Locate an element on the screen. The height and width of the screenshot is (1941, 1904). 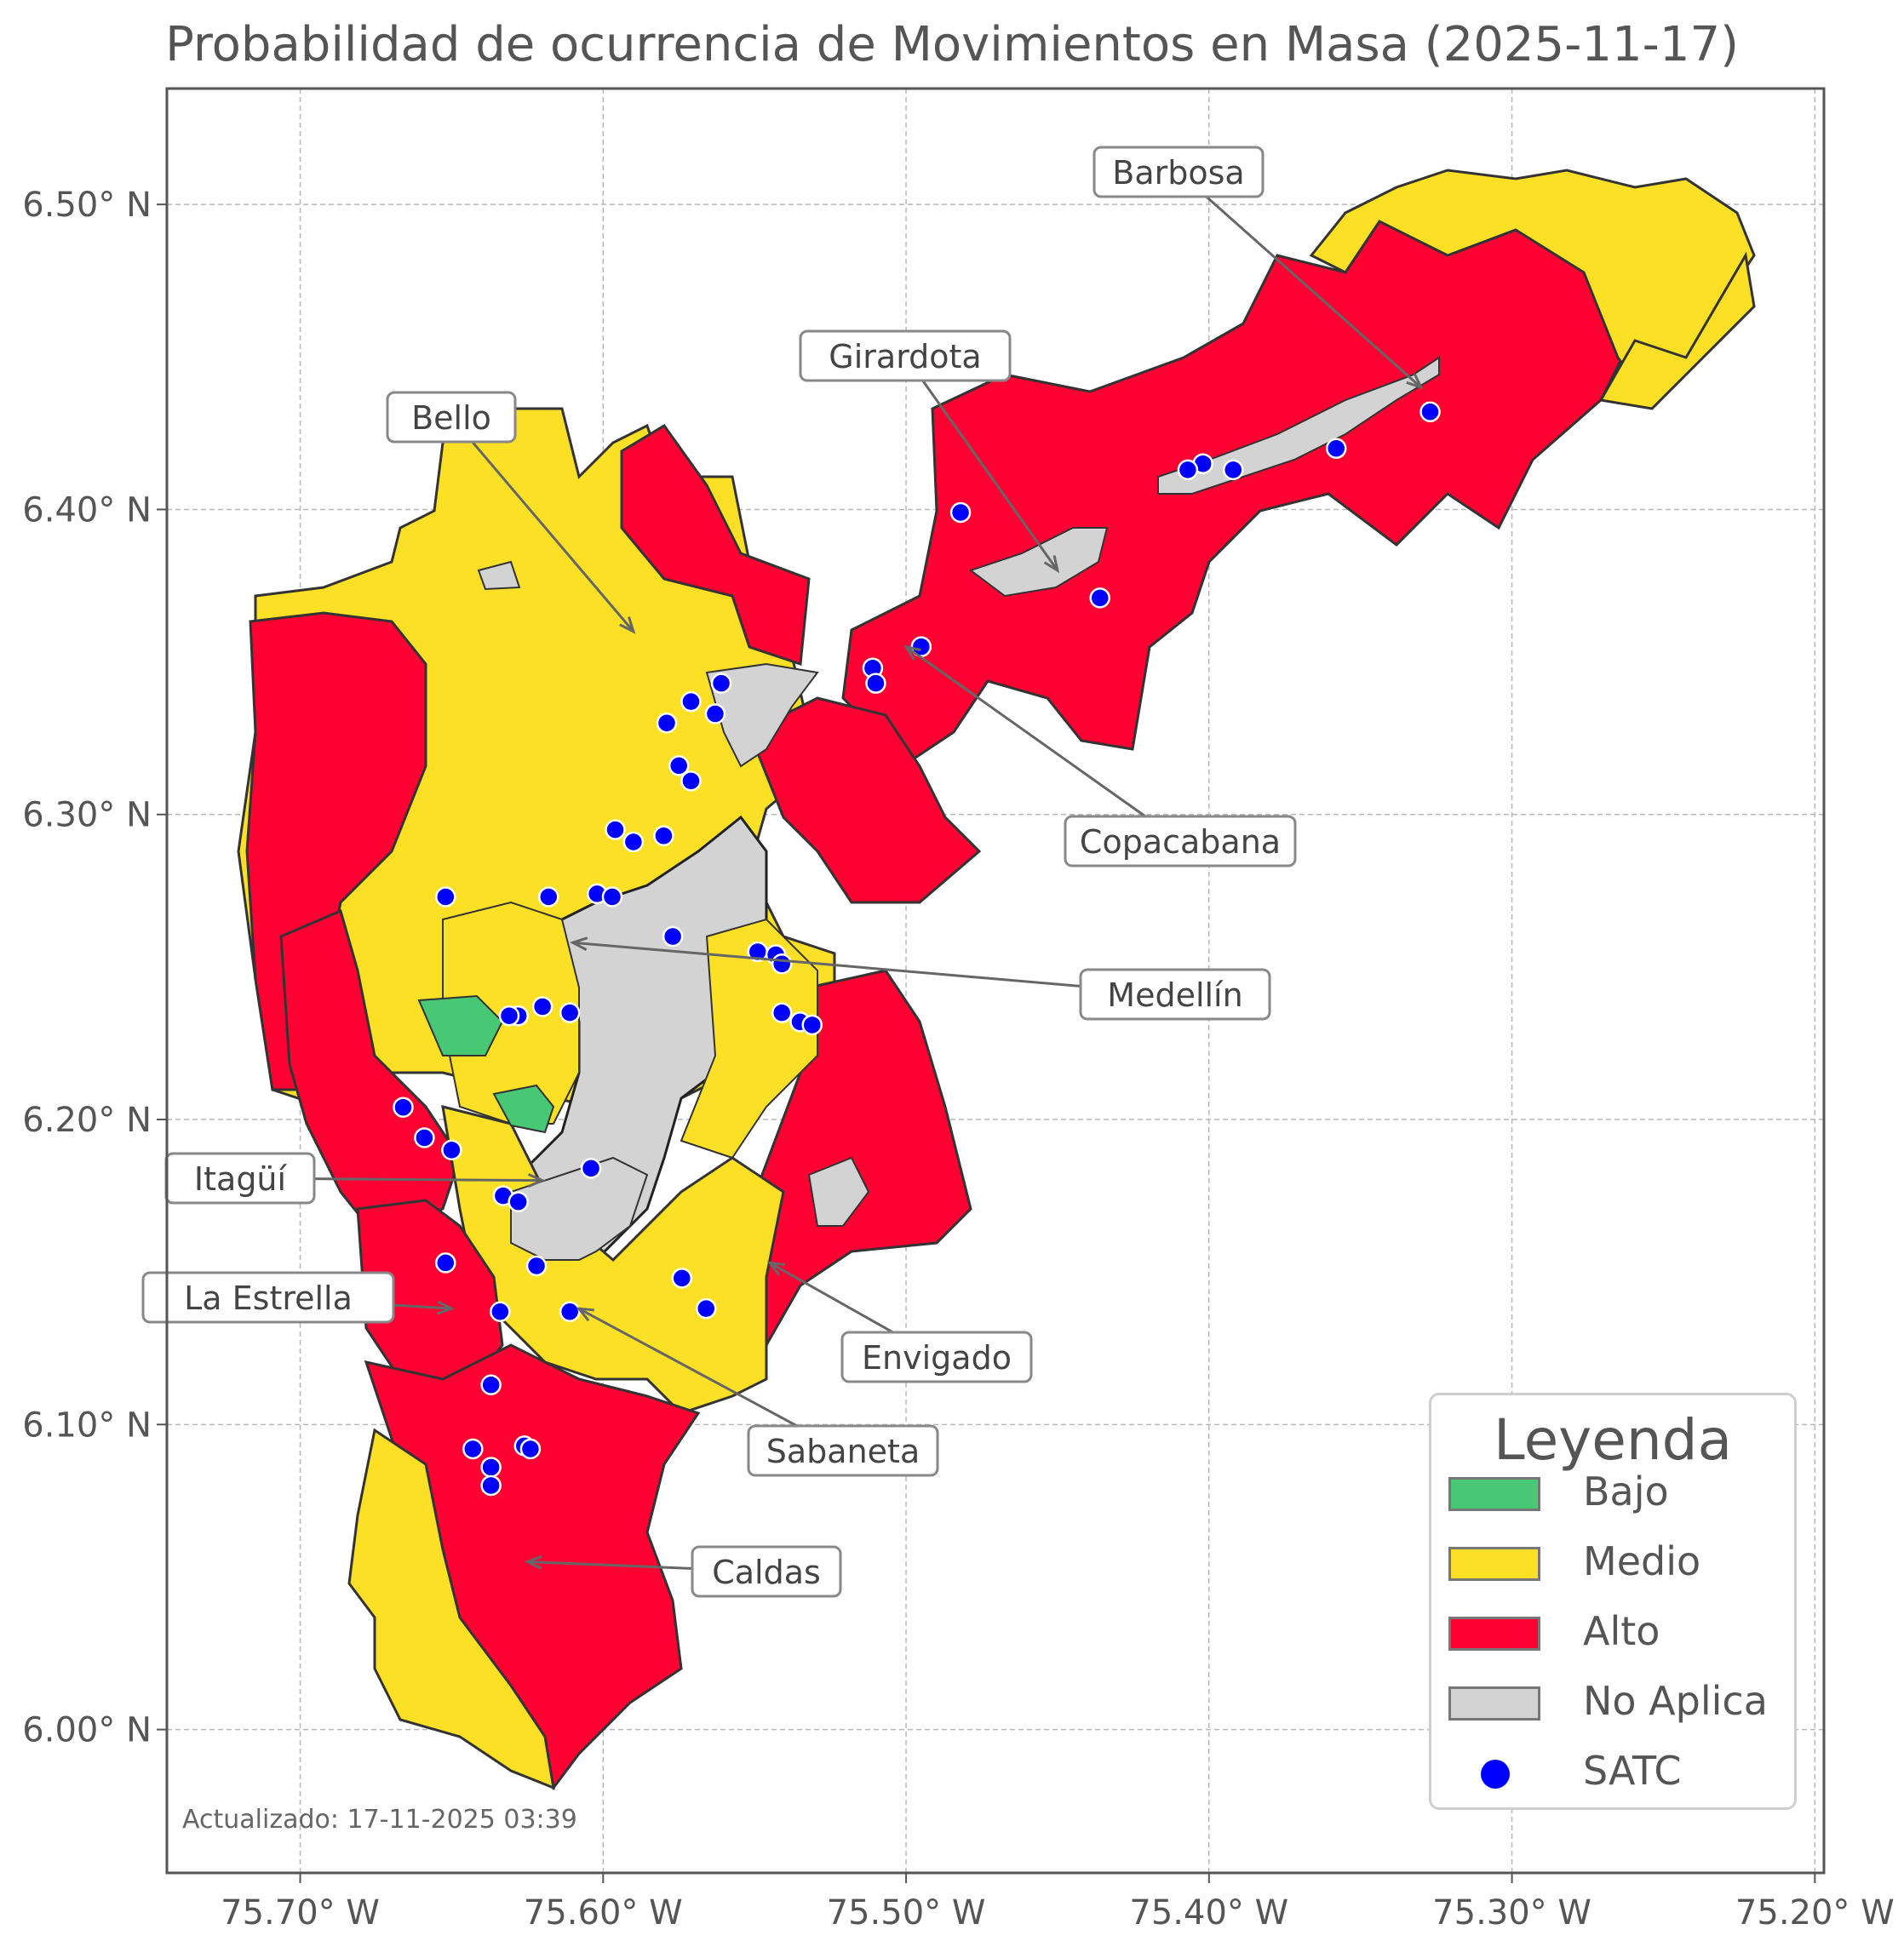
label-text: Copacabana is located at coordinates (1180, 842).